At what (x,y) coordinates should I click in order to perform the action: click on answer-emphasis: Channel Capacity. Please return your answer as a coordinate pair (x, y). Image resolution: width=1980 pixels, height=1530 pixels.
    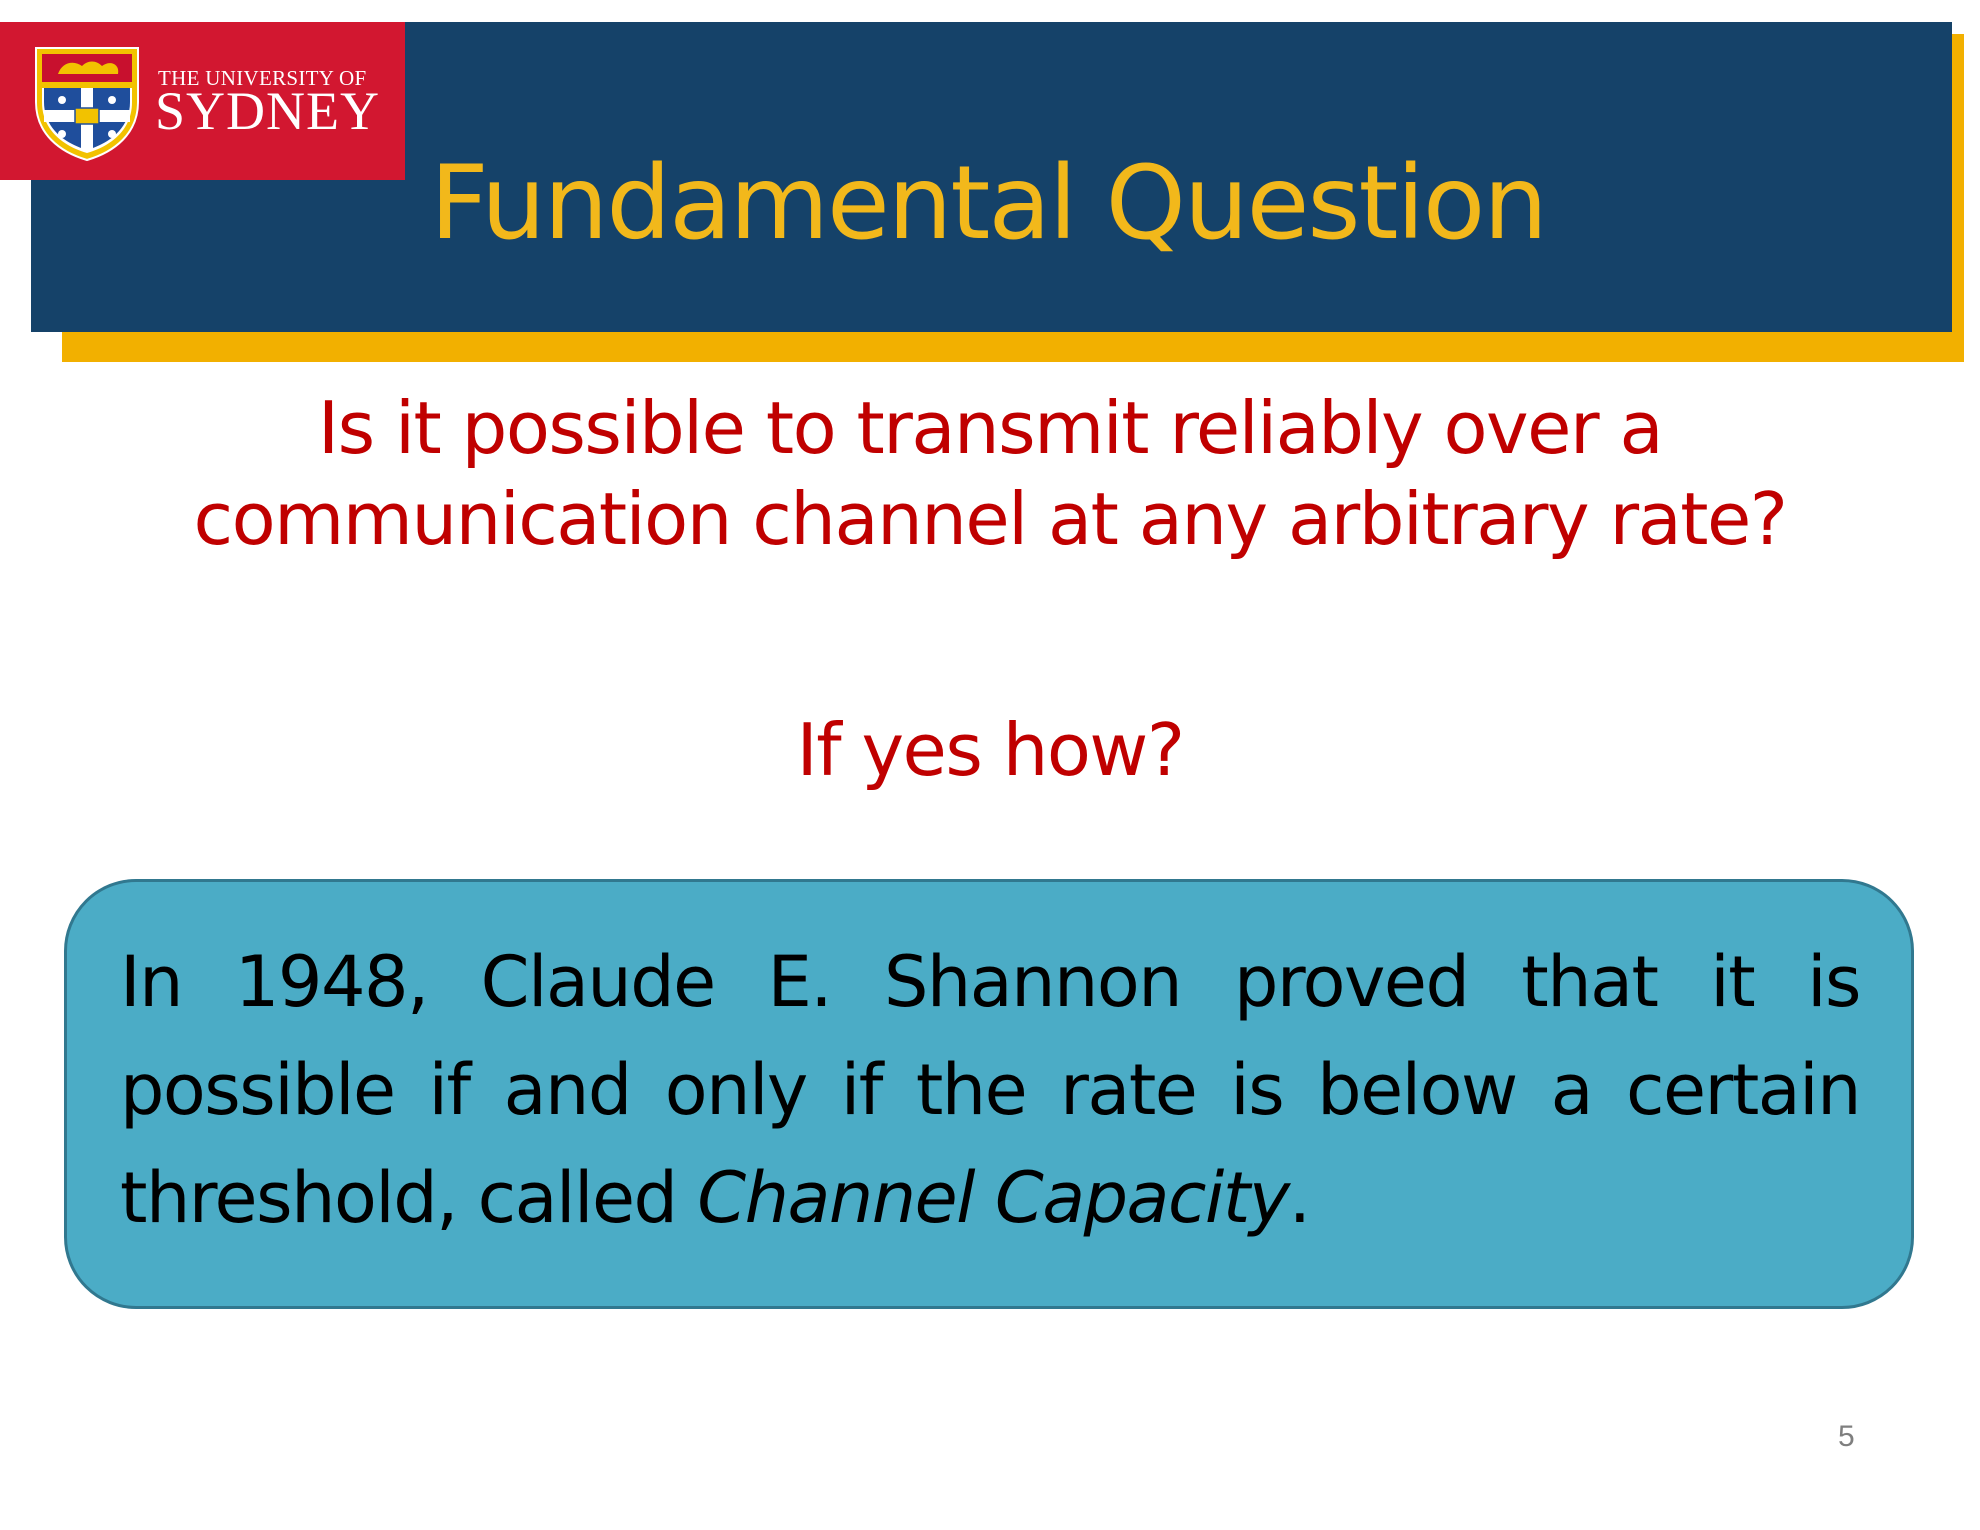
    Looking at the image, I should click on (993, 1198).